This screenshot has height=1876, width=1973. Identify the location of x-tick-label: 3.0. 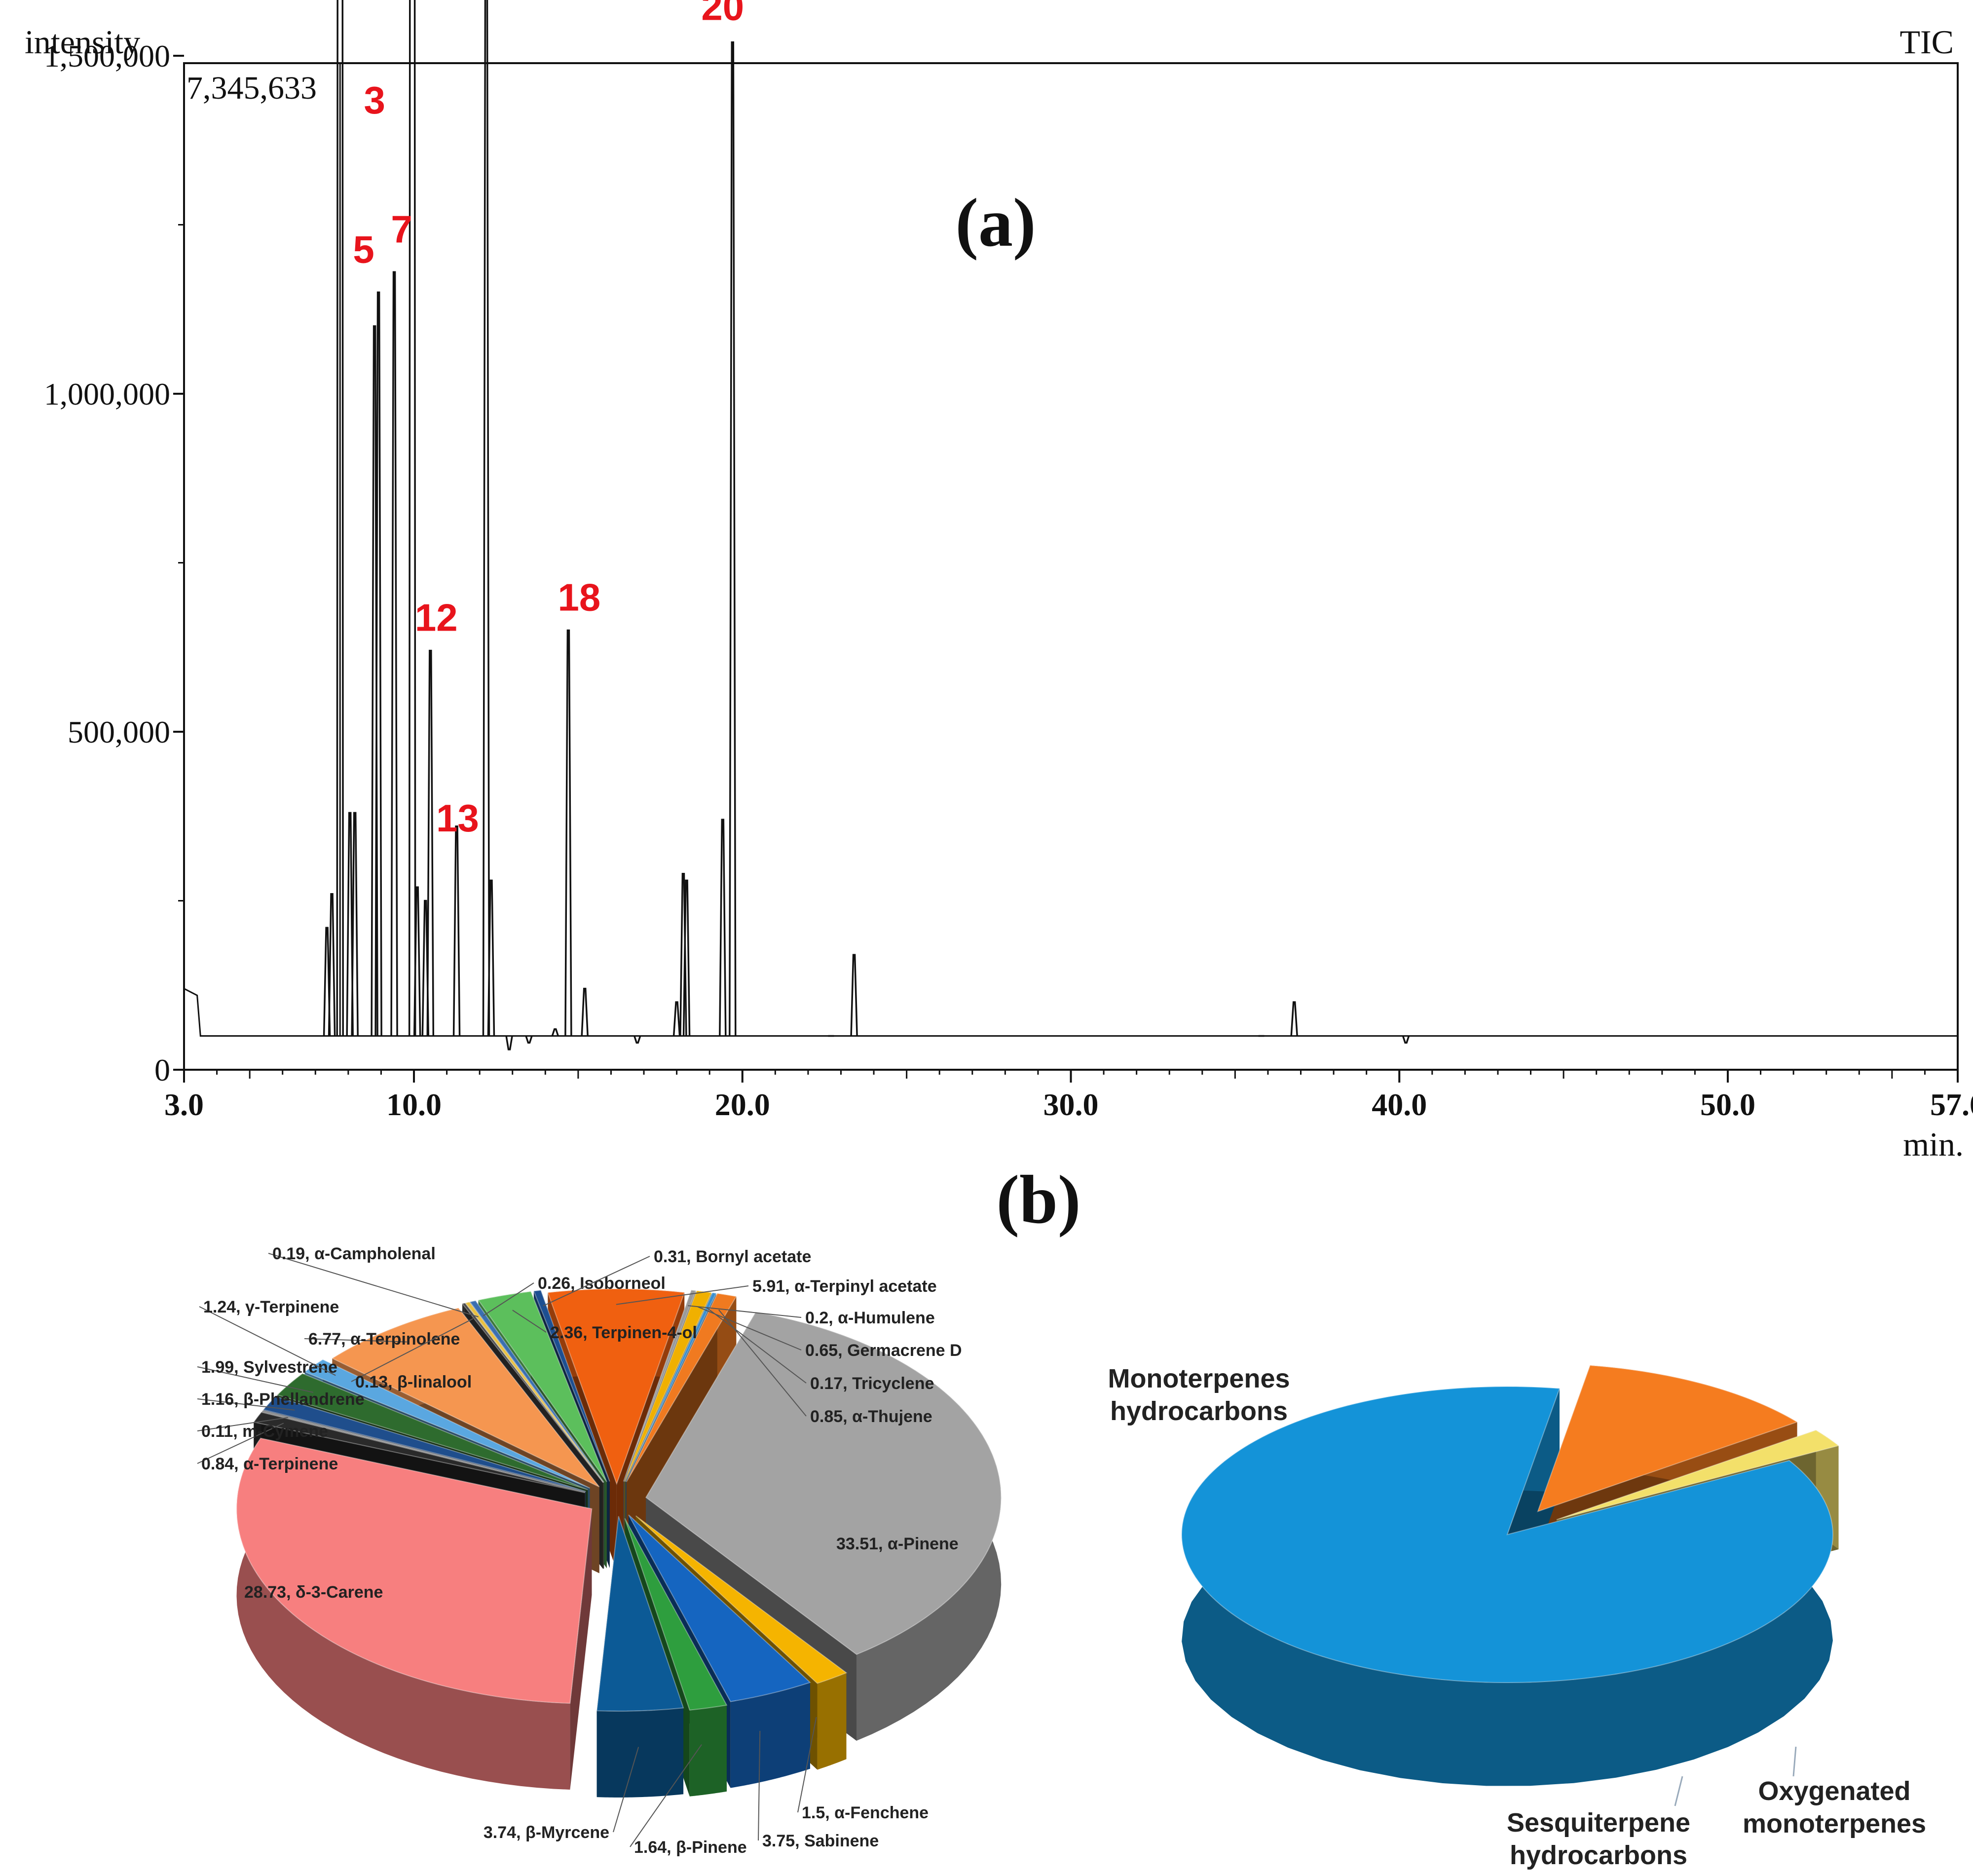
(184, 1104).